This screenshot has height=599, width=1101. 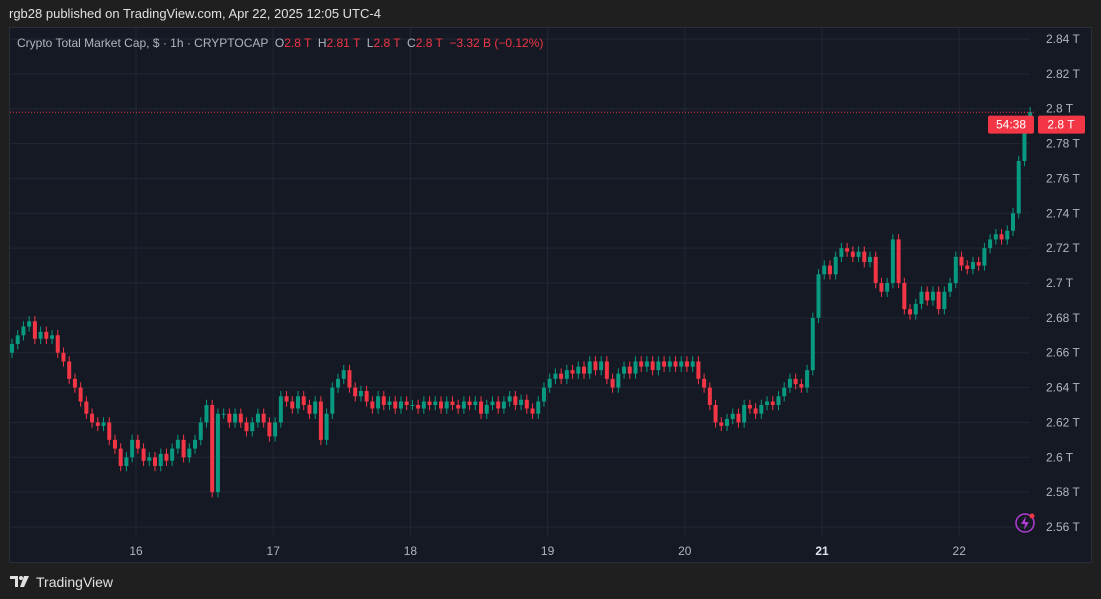 I want to click on y-tick-label: 2.8 T, so click(x=1060, y=109).